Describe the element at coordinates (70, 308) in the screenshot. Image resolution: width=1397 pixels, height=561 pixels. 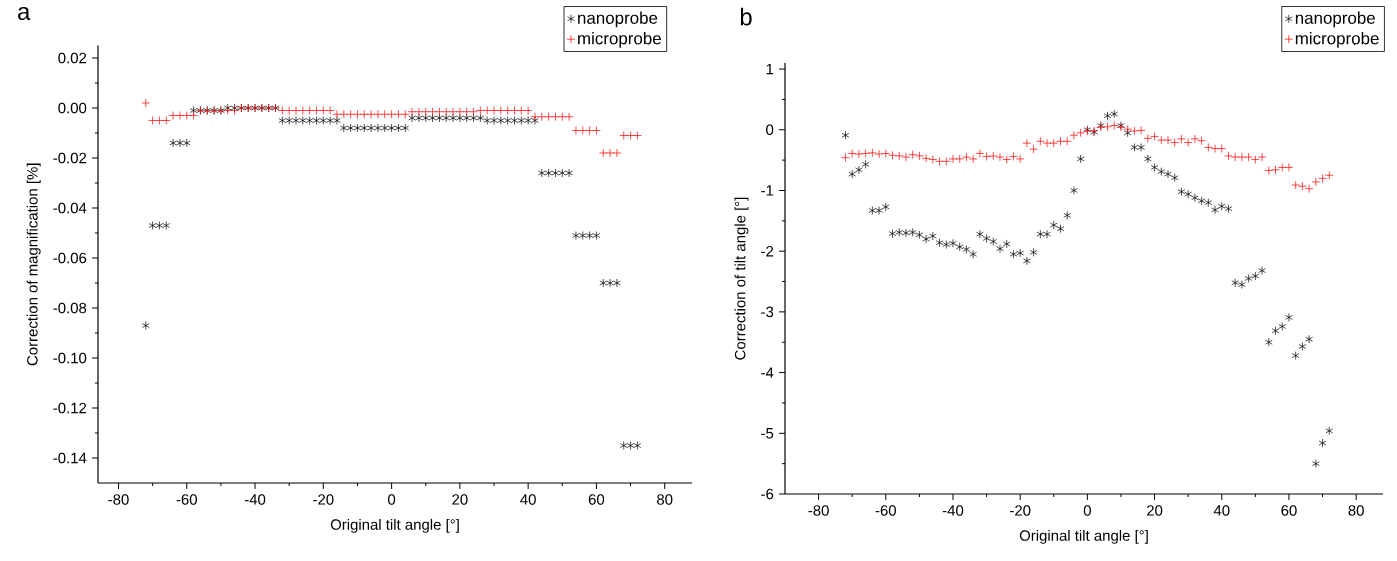
I see `y-tick-label: -0.08` at that location.